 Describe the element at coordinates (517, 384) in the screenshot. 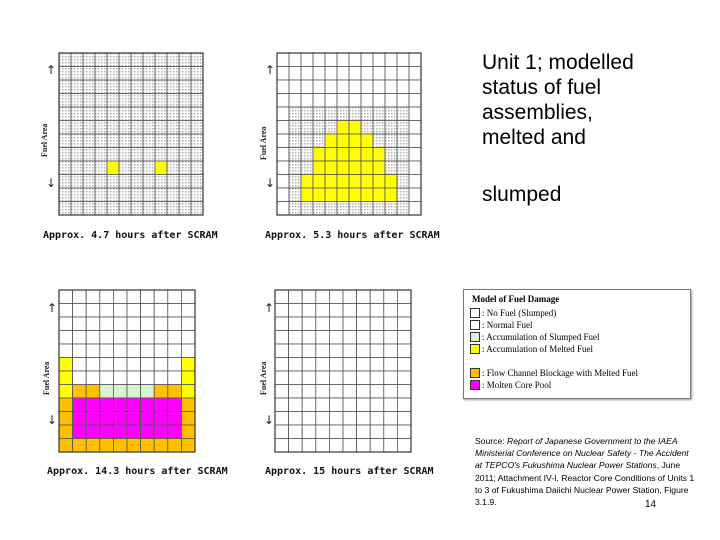

I see `legend-label: : Molten Core Pool` at that location.